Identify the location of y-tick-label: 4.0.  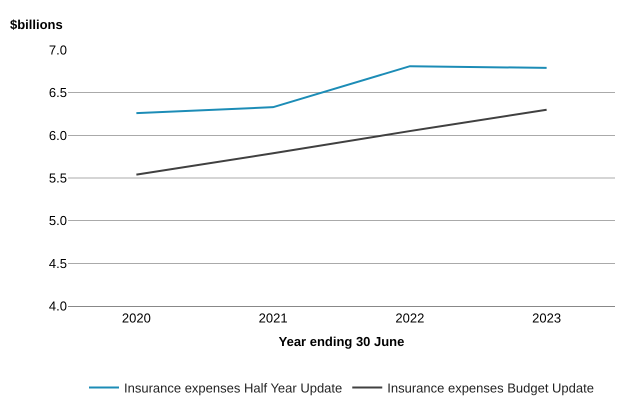
(57, 306).